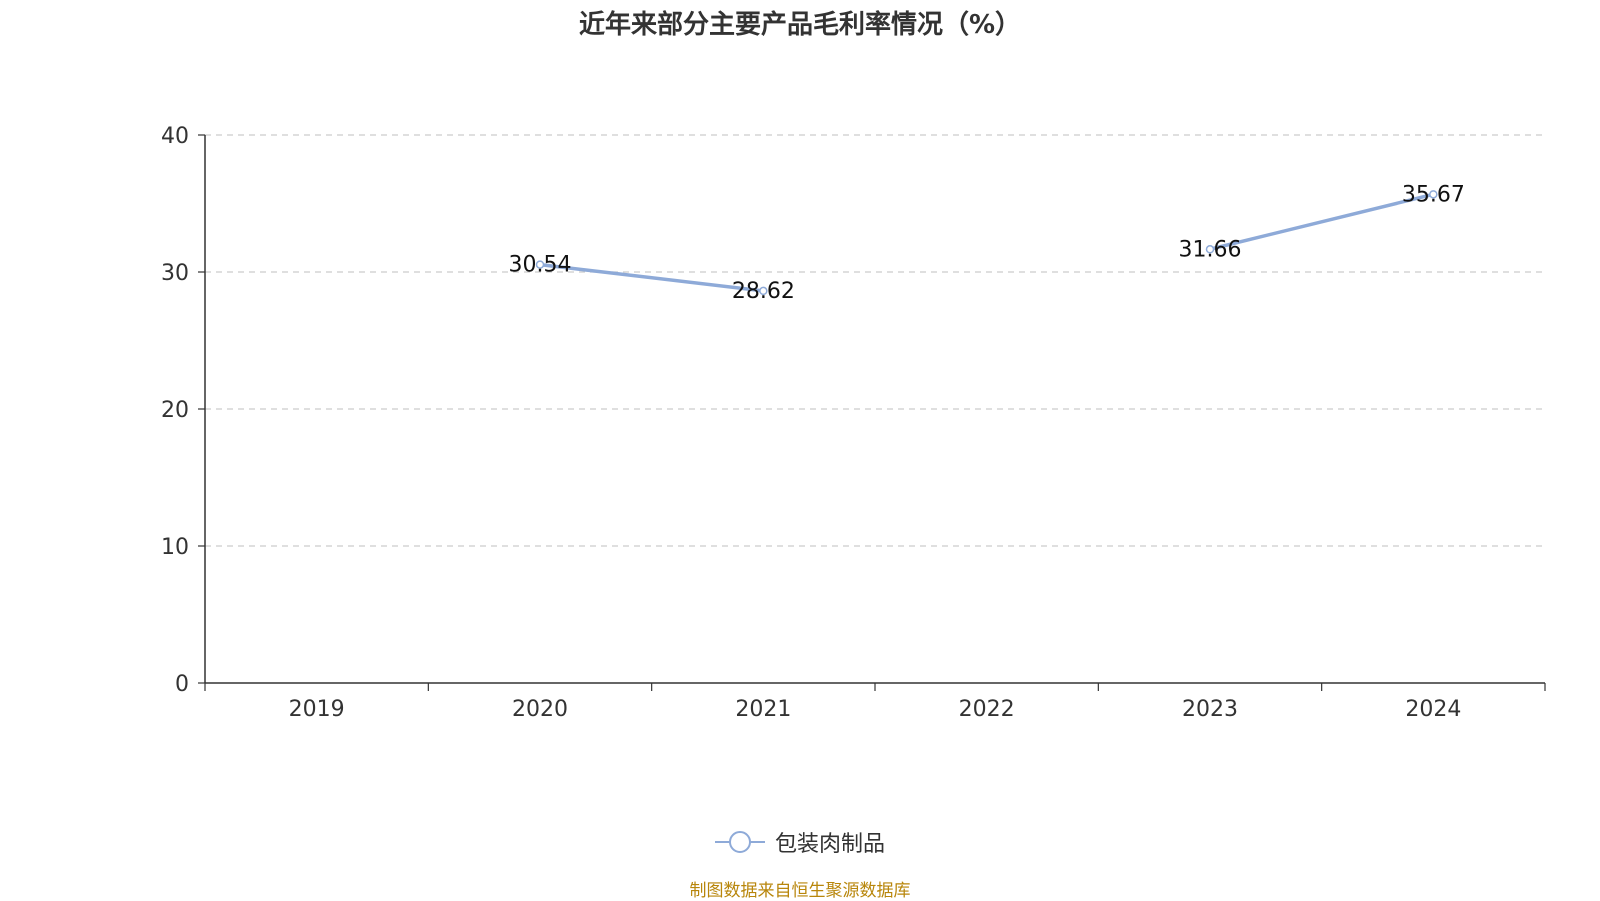  Describe the element at coordinates (1210, 709) in the screenshot. I see `x-tick-label: 2023` at that location.